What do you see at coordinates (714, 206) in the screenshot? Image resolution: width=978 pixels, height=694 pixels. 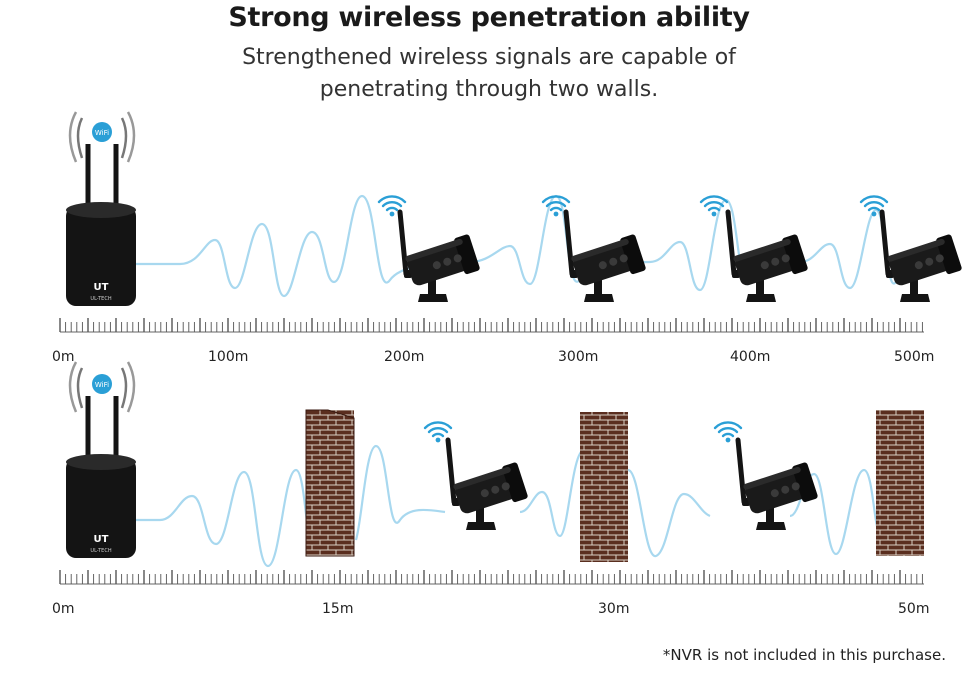 I see `wifi-icon` at bounding box center [714, 206].